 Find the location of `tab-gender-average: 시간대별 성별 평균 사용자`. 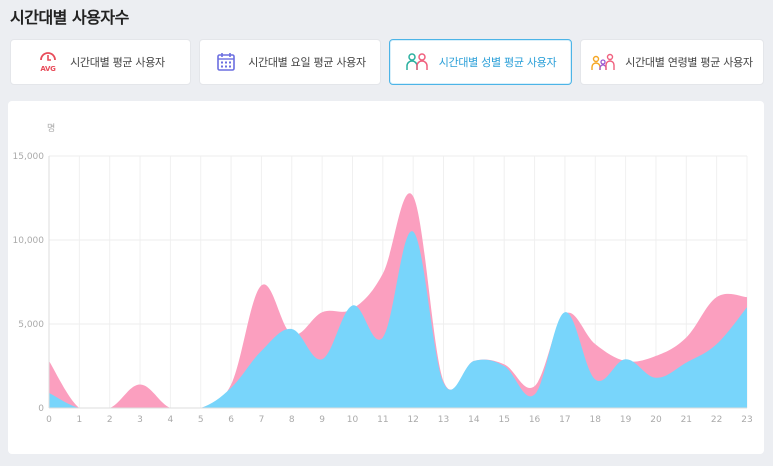

tab-gender-average: 시간대별 성별 평균 사용자 is located at coordinates (480, 62).